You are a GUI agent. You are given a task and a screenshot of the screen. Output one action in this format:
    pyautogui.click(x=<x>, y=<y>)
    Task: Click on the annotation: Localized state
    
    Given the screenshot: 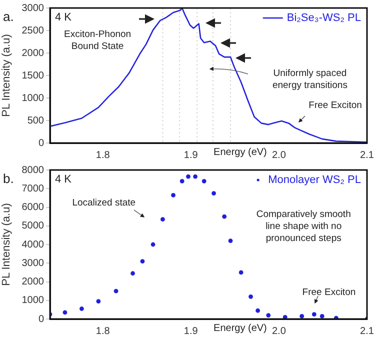 What is the action you would take?
    pyautogui.click(x=104, y=202)
    